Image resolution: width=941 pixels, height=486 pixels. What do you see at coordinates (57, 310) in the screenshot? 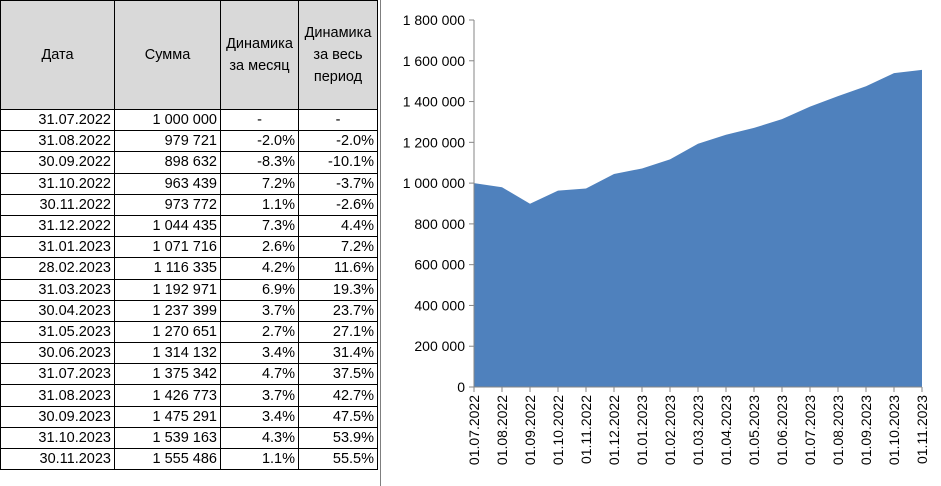
I see `cell-date: 30.04.2023` at bounding box center [57, 310].